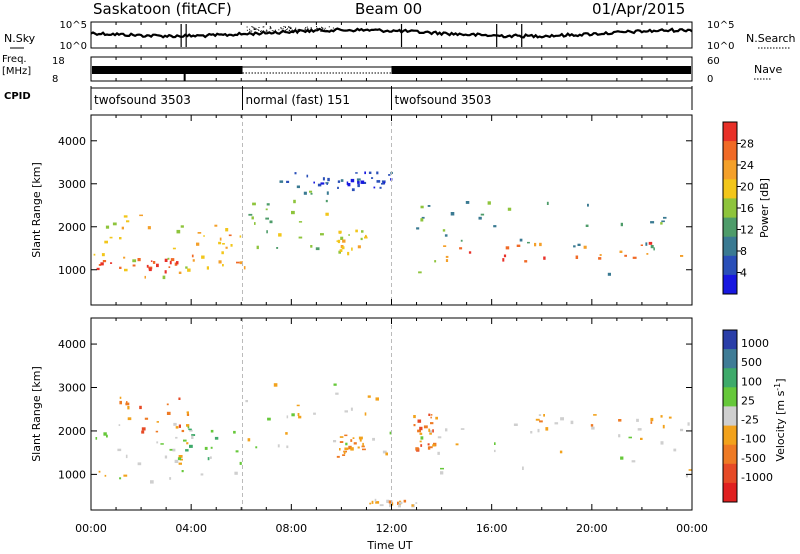 This screenshot has height=554, width=800. What do you see at coordinates (747, 187) in the screenshot?
I see `colorbar-tick-label: 20` at bounding box center [747, 187].